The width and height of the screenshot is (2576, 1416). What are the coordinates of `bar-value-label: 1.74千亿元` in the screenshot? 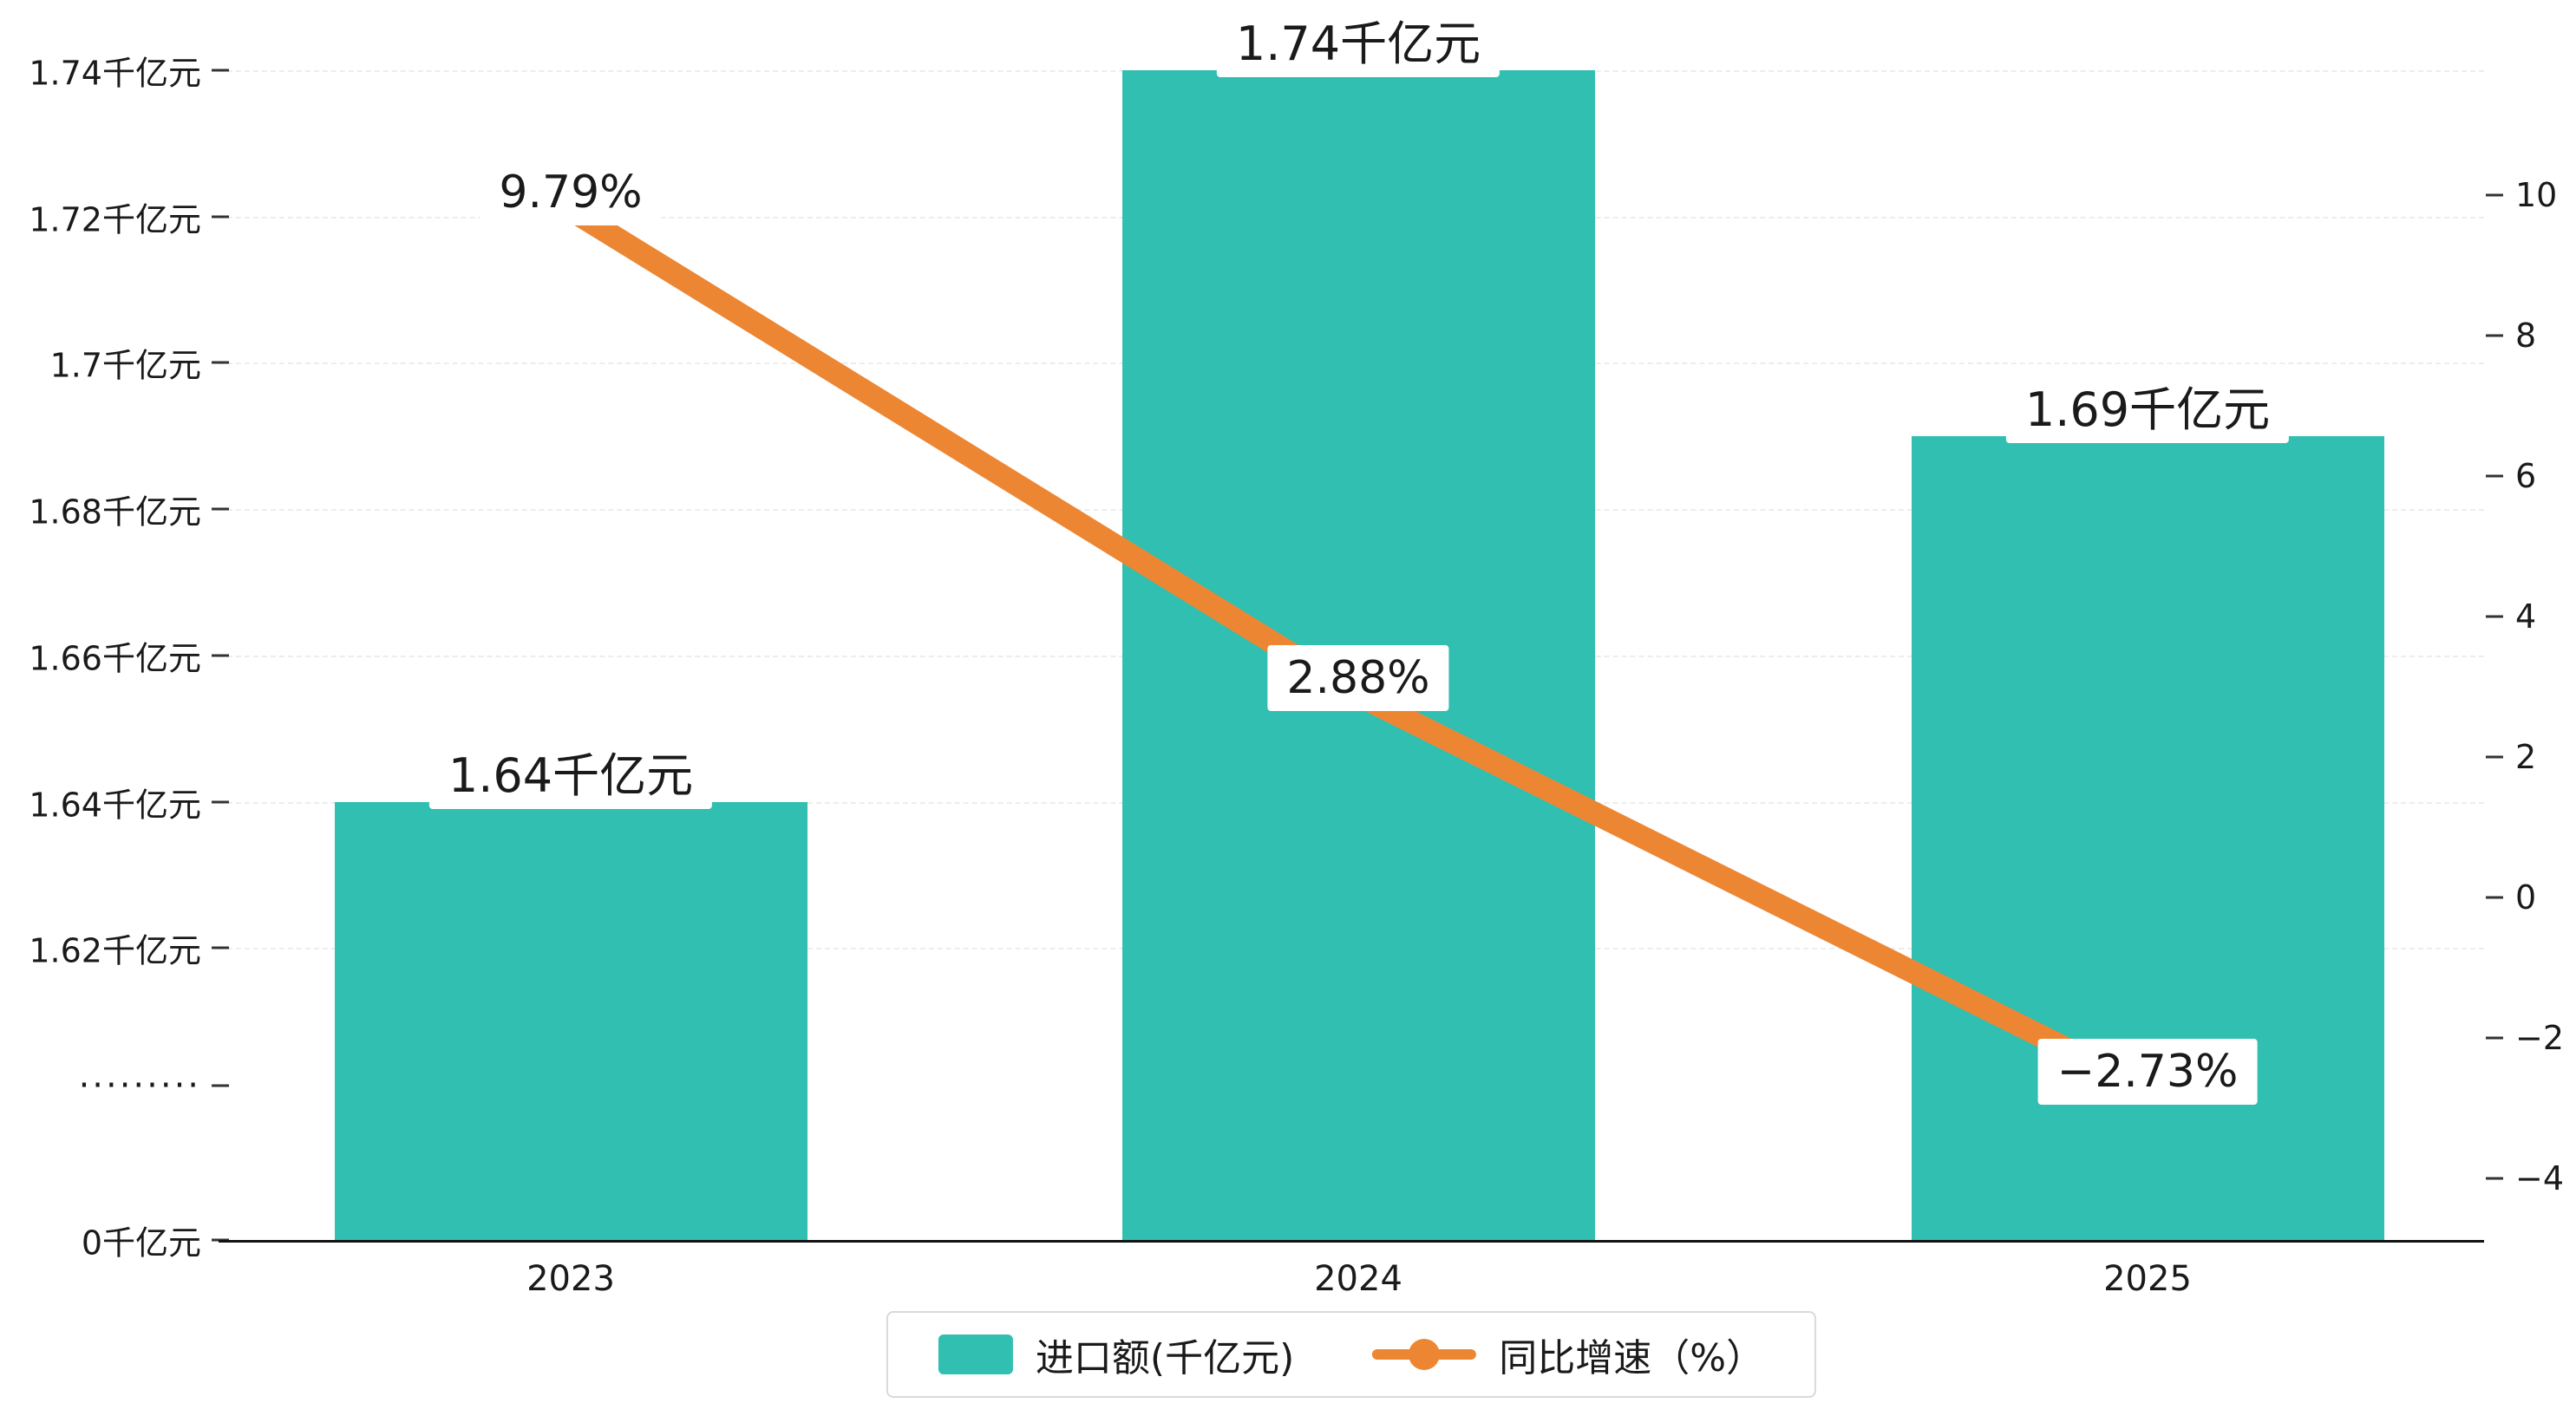 It's located at (1358, 39).